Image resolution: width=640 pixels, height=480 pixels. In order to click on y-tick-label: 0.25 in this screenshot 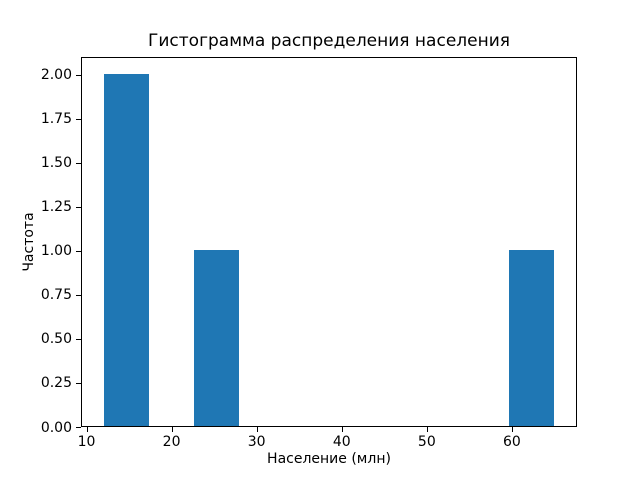, I will do `click(56, 383)`.